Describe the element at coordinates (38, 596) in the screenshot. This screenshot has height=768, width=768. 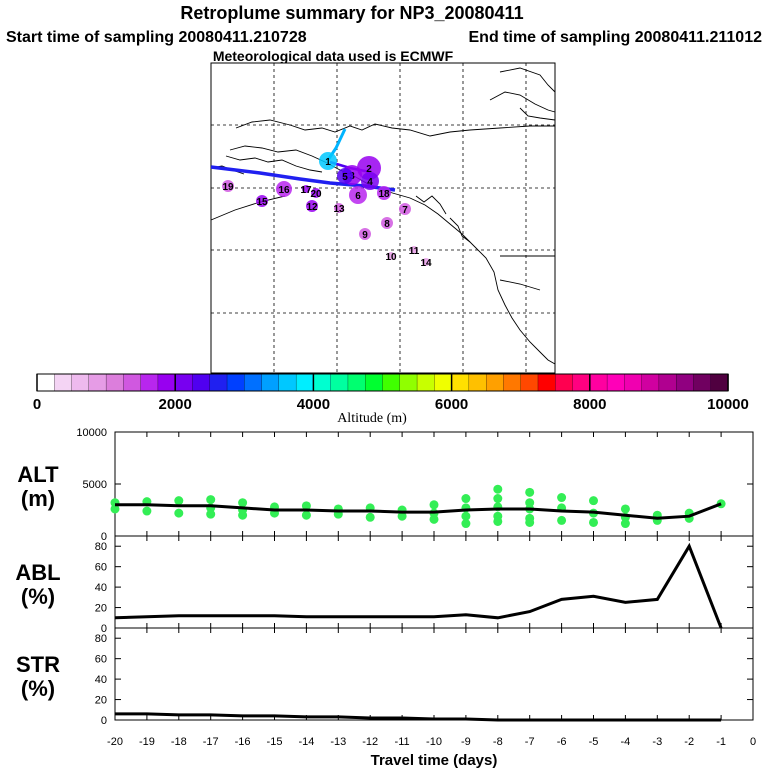
I see `panel-unit-label: (%)` at that location.